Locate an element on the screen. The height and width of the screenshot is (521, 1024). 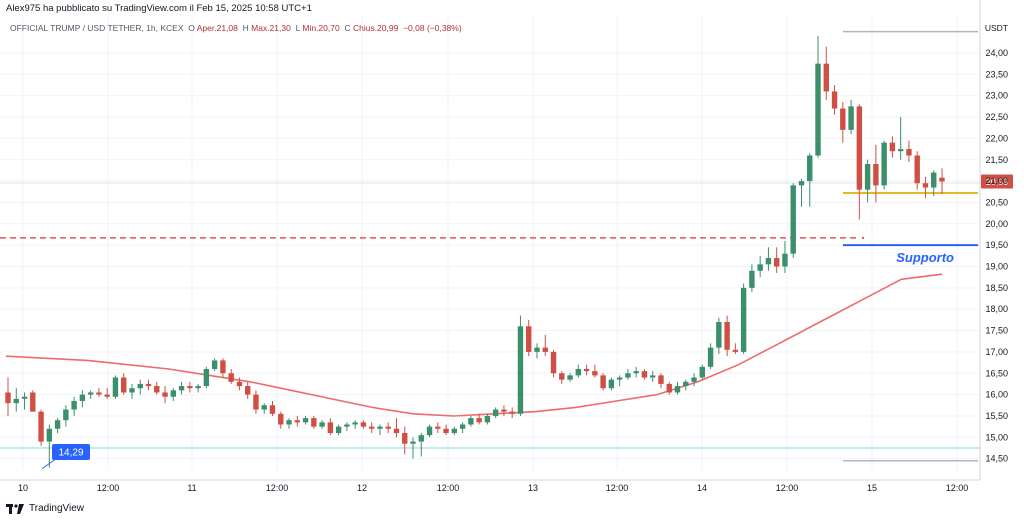
y-tick-label: 22,00 is located at coordinates (996, 138).